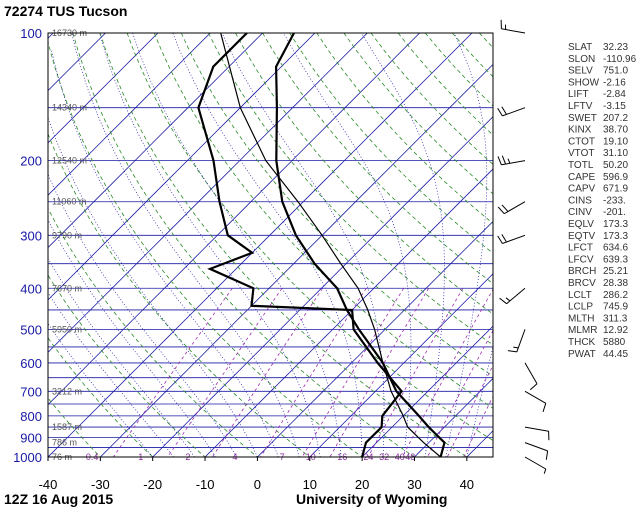  I want to click on index-value: -2.16, so click(614, 82).